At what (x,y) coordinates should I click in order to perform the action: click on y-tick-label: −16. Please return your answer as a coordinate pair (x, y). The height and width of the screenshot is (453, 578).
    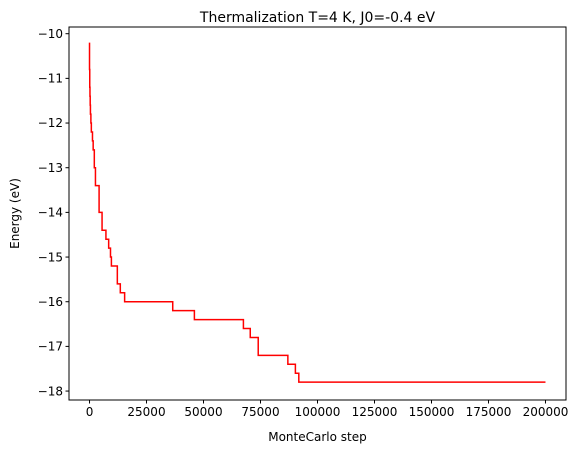
    Looking at the image, I should click on (50, 302).